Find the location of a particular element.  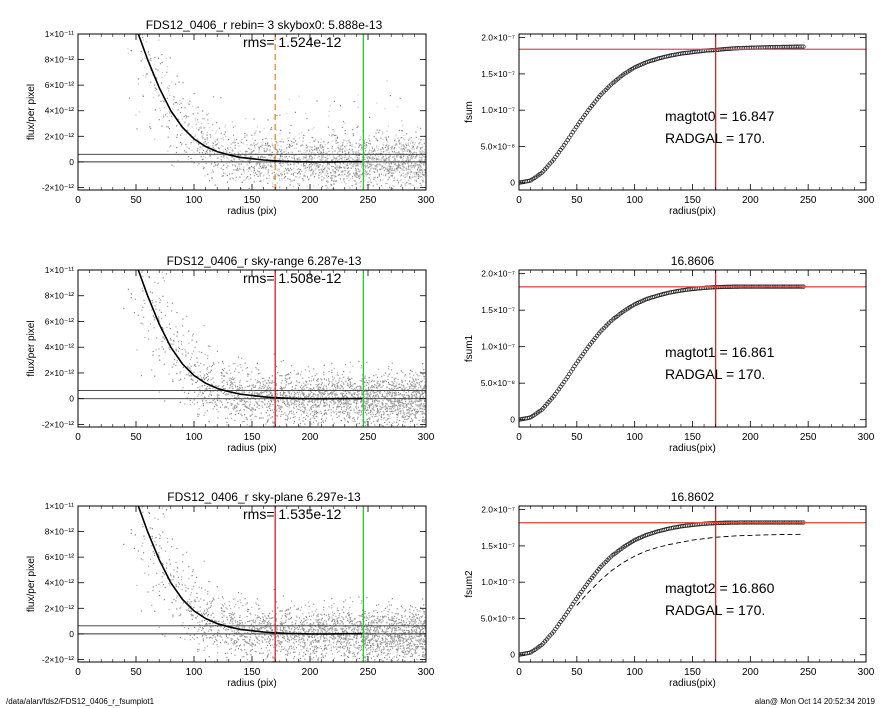

profile-1-xtick-label-1: 50 is located at coordinates (136, 200).